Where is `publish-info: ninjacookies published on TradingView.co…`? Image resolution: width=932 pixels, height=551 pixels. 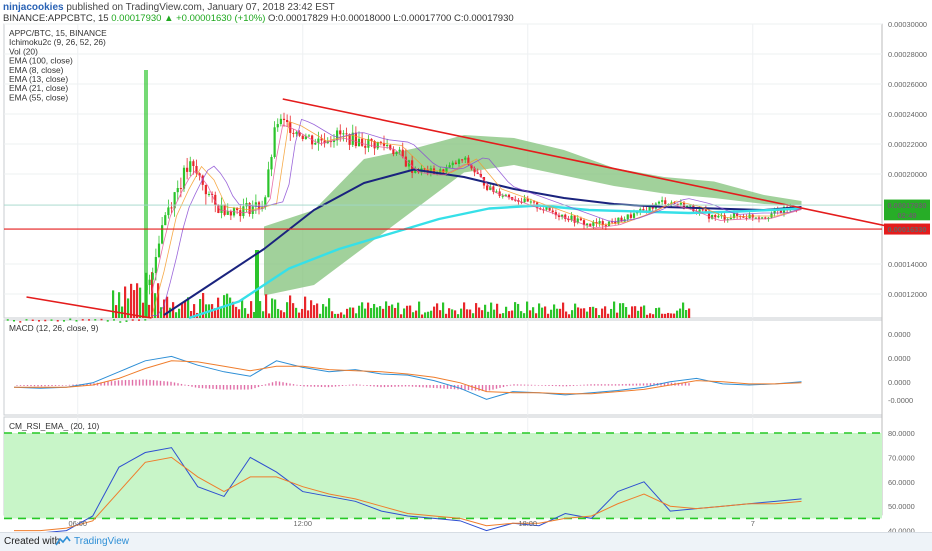
publish-info: ninjacookies published on TradingView.co… is located at coordinates (169, 7).